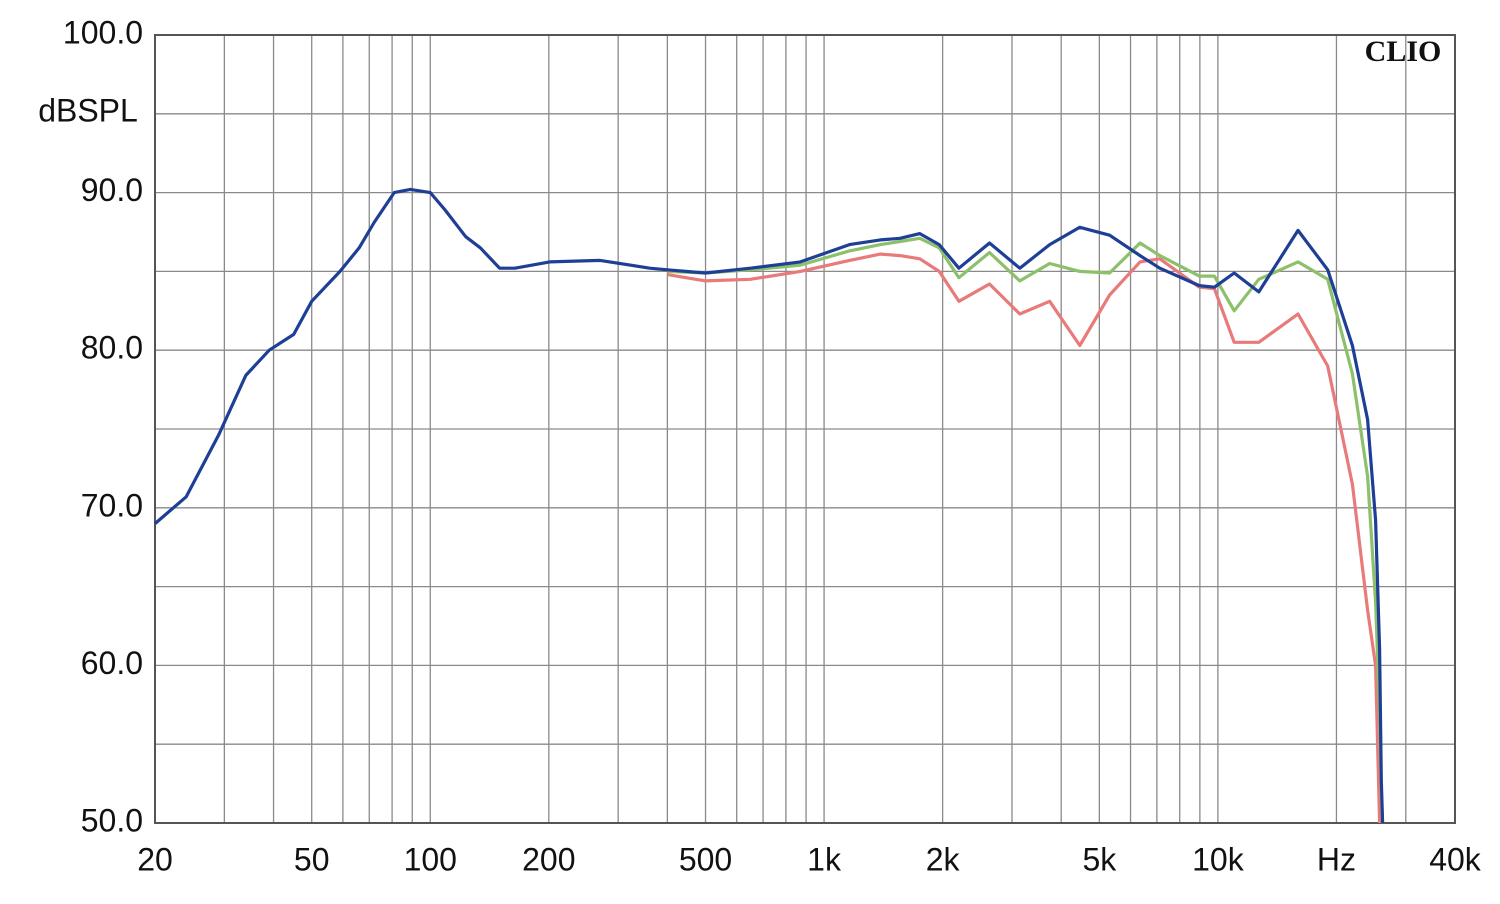  Describe the element at coordinates (112, 663) in the screenshot. I see `y-tick-label: 60.0` at that location.